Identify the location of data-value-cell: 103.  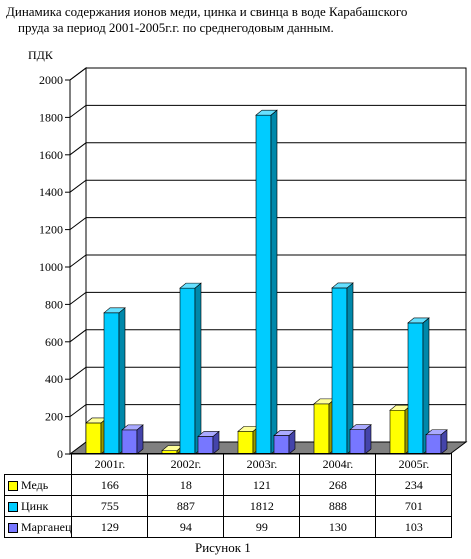
(414, 527).